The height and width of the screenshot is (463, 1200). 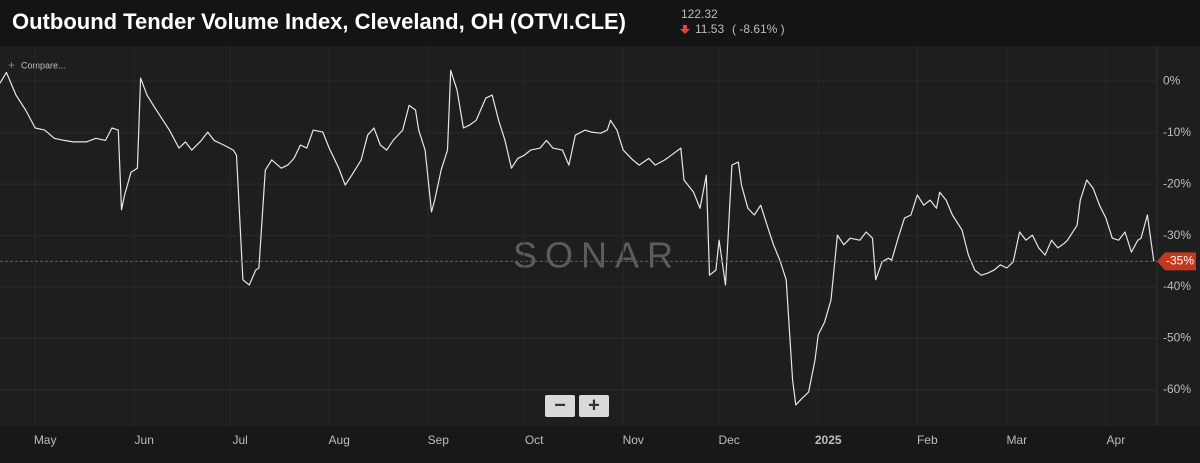 What do you see at coordinates (1180, 260) in the screenshot?
I see `reference-label: -35%` at bounding box center [1180, 260].